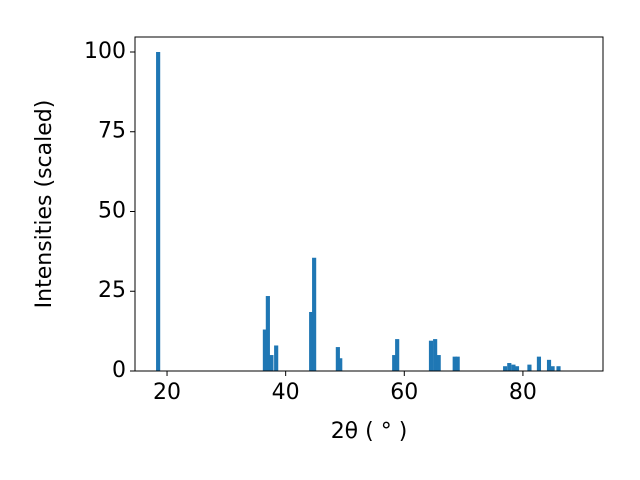  What do you see at coordinates (112, 210) in the screenshot?
I see `y-tick-label: 50` at bounding box center [112, 210].